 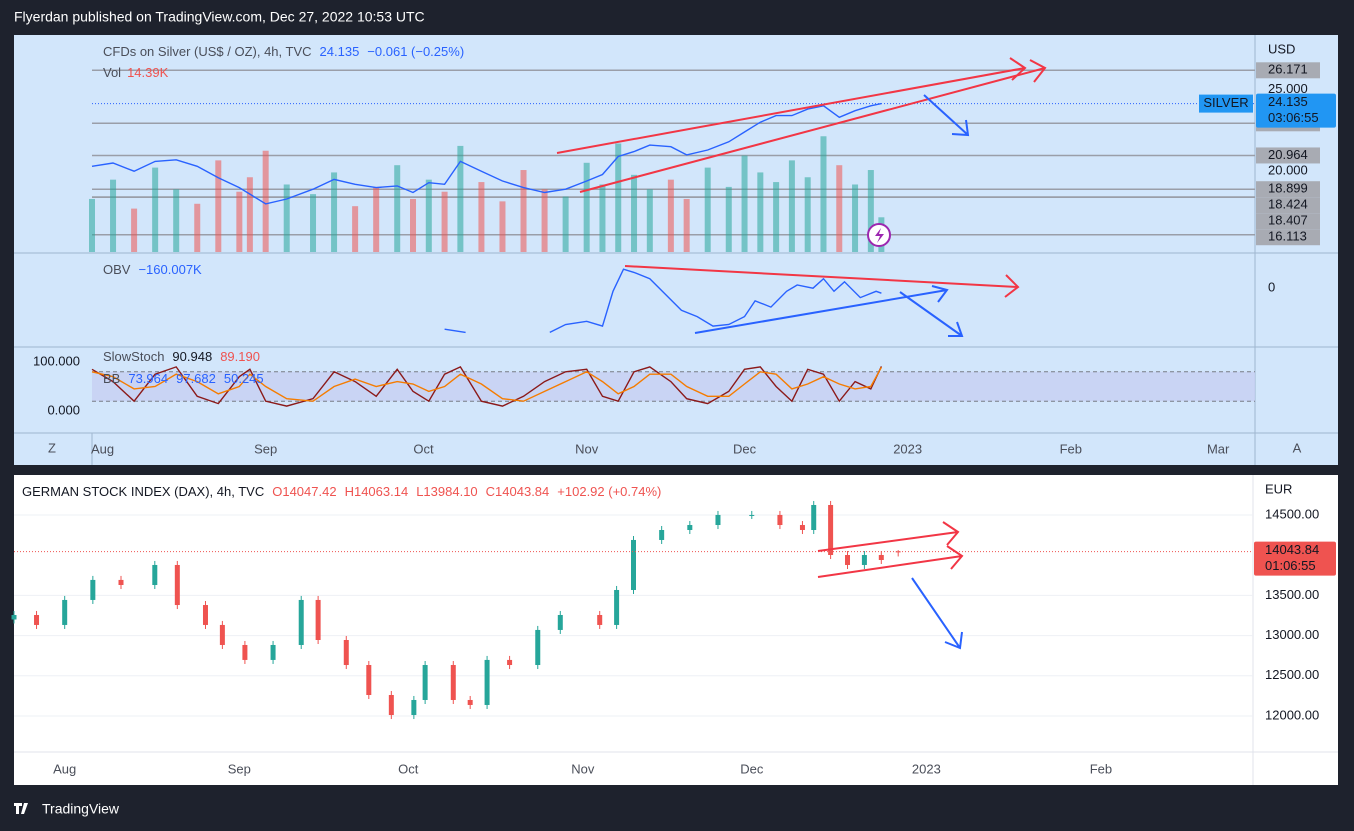 What do you see at coordinates (1281, 48) in the screenshot?
I see `unit: USD` at bounding box center [1281, 48].